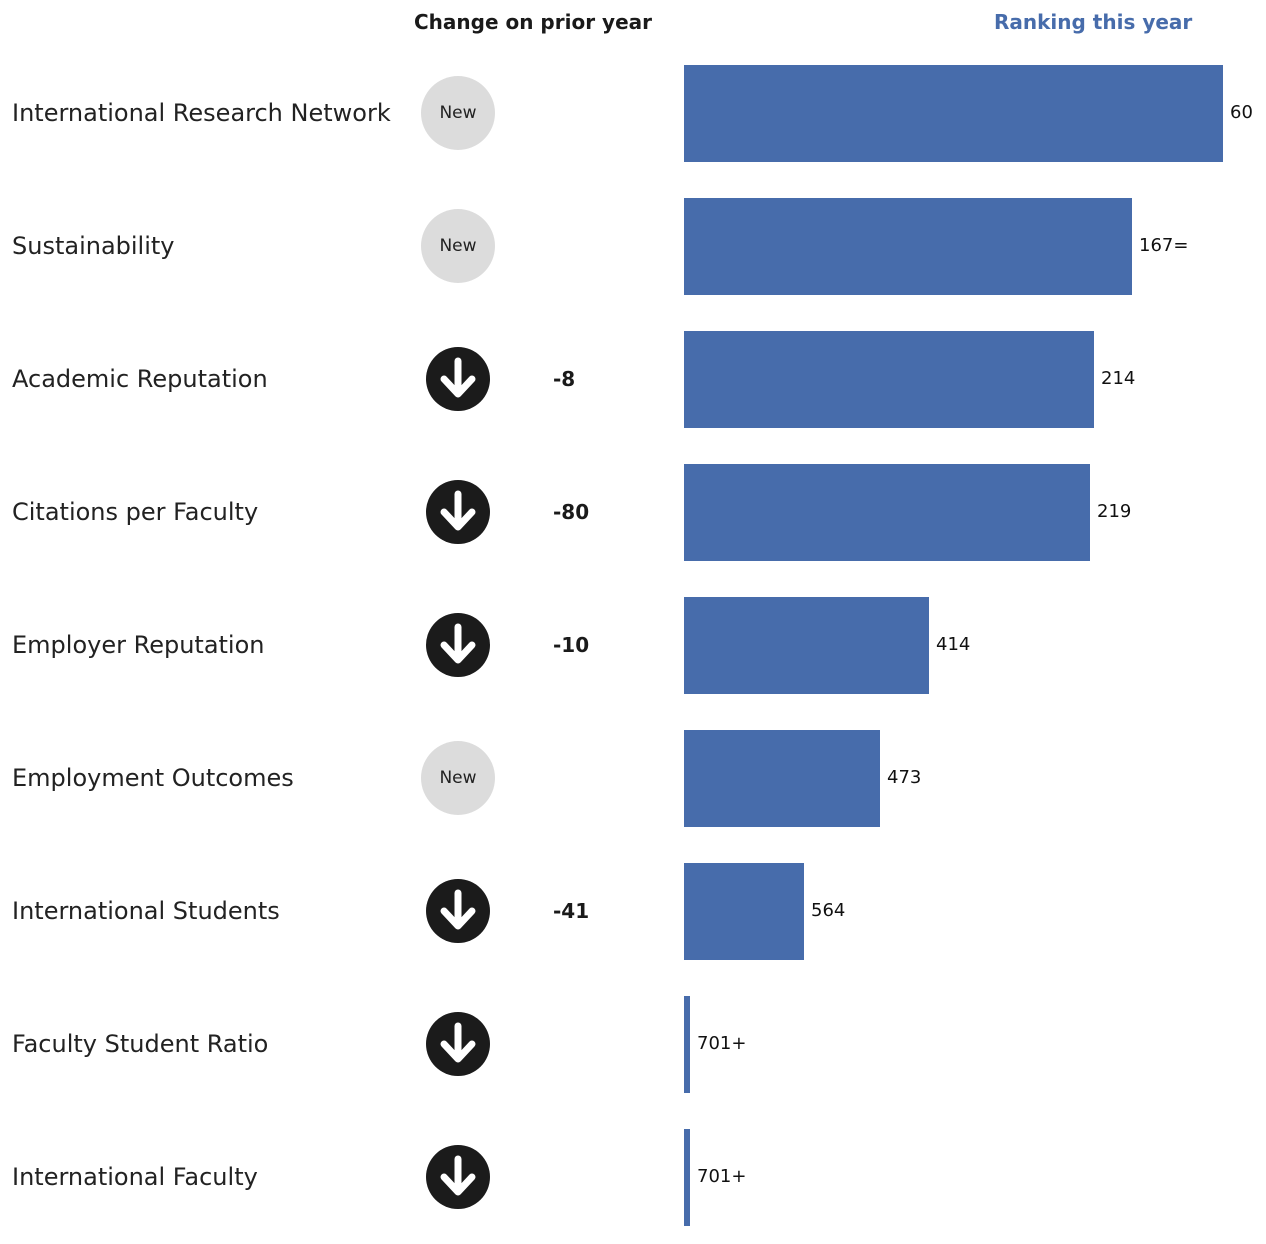 The width and height of the screenshot is (1266, 1244). Describe the element at coordinates (828, 910) in the screenshot. I see `rank-label: 564` at that location.